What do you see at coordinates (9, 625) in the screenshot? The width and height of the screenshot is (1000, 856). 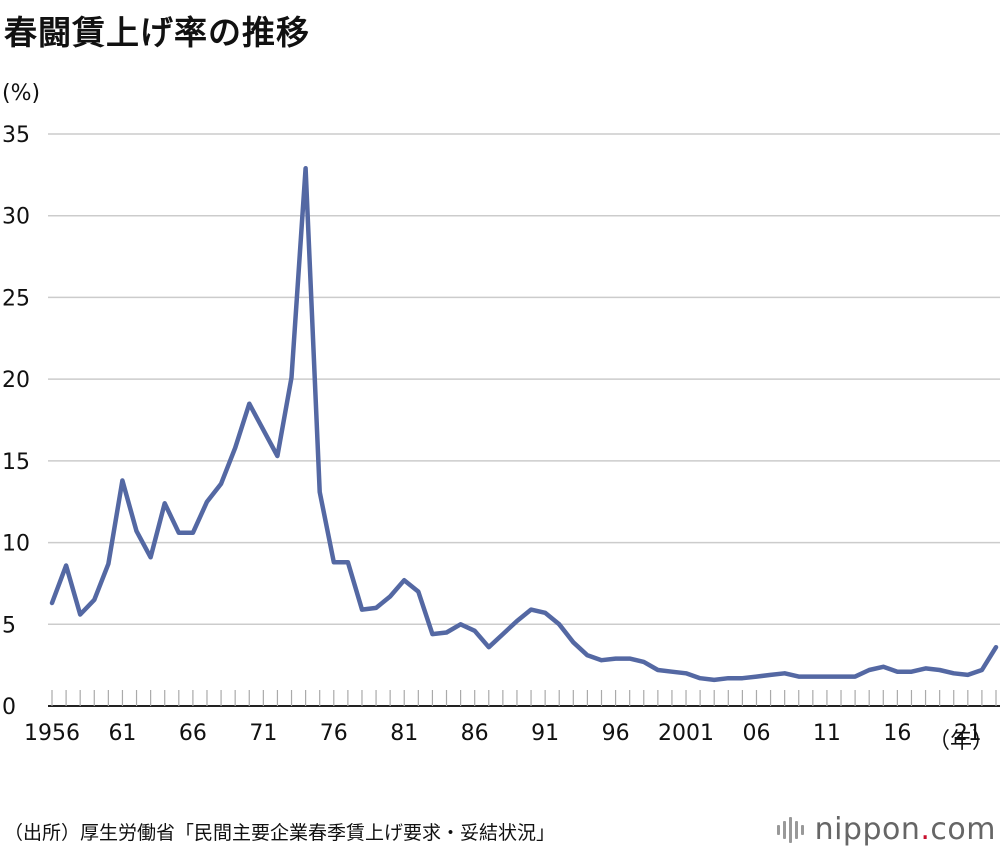 I see `y-tick-label: 5` at bounding box center [9, 625].